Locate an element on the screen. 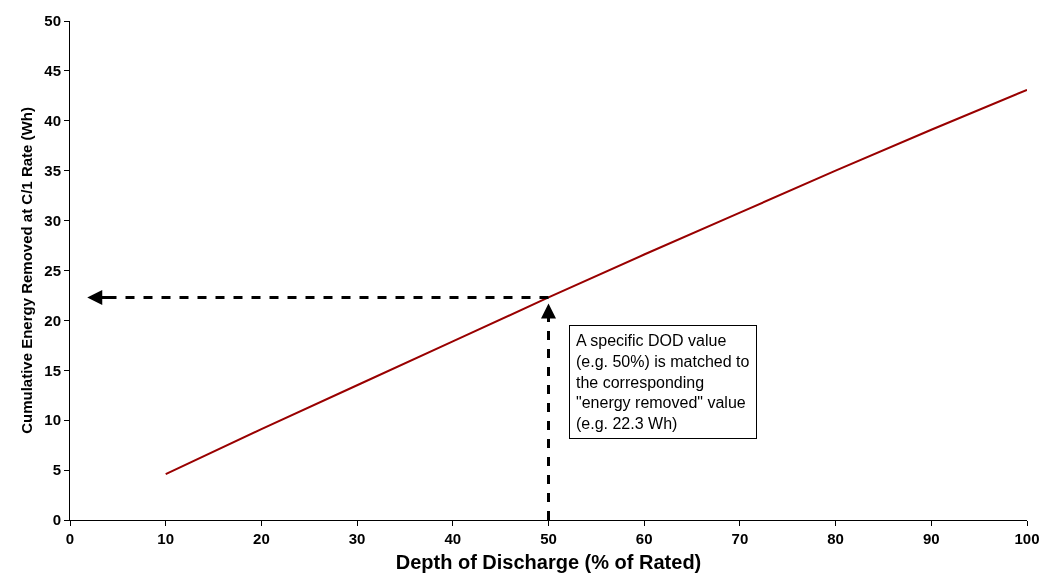 The width and height of the screenshot is (1052, 581). x-tick-label: 40 is located at coordinates (453, 538).